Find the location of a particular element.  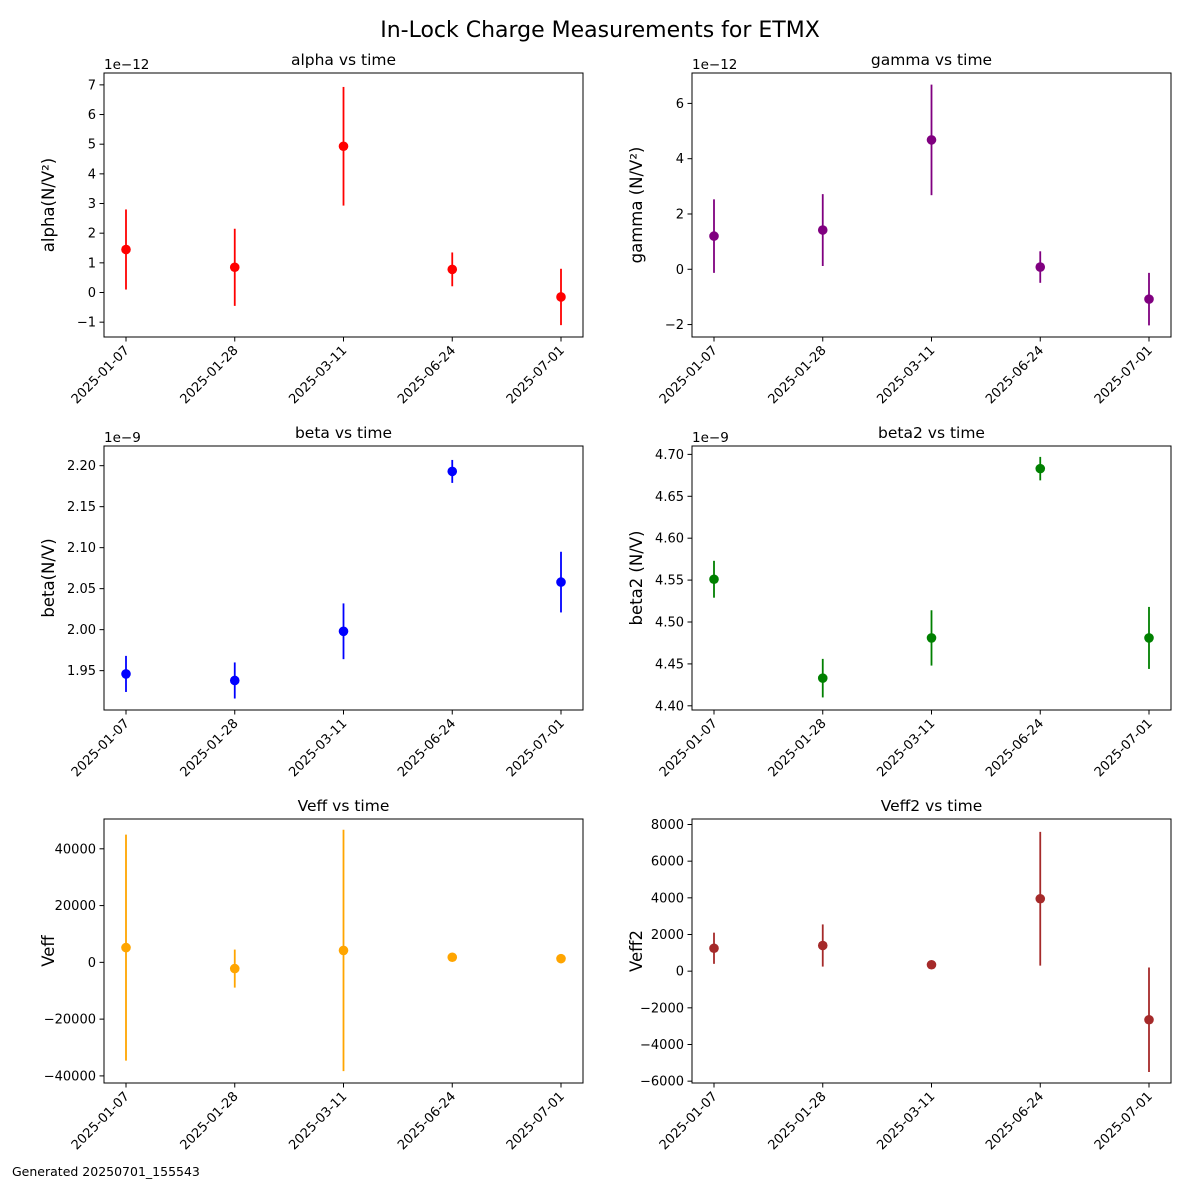

subplot-title: Veff vs time is located at coordinates (344, 806).